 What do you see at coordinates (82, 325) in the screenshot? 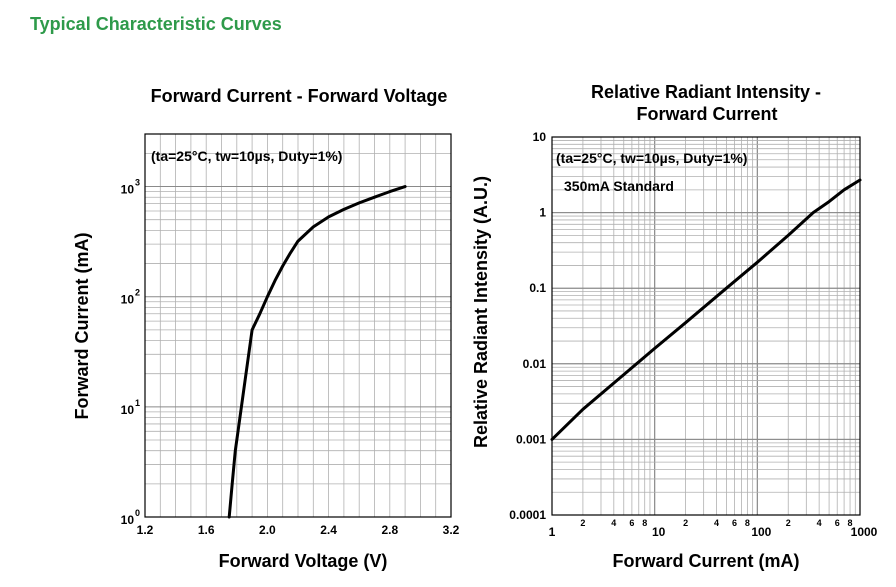
I see `chart-1-y-axis-label: Forward Current (mA)` at bounding box center [82, 325].